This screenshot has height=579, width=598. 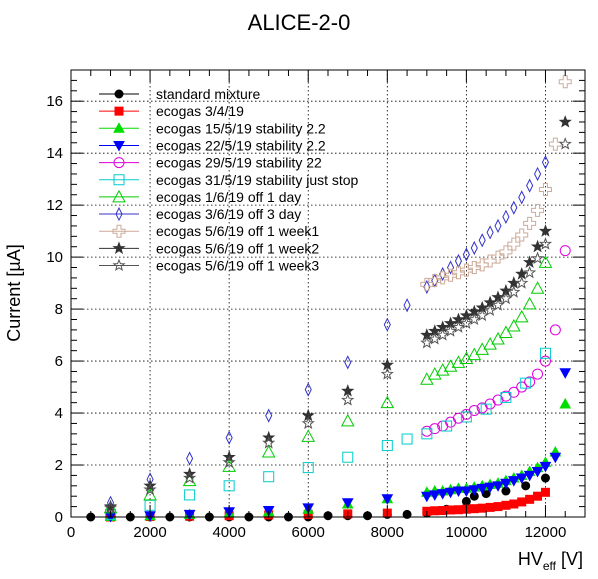 What do you see at coordinates (59, 517) in the screenshot?
I see `y-tick-label: 0` at bounding box center [59, 517].